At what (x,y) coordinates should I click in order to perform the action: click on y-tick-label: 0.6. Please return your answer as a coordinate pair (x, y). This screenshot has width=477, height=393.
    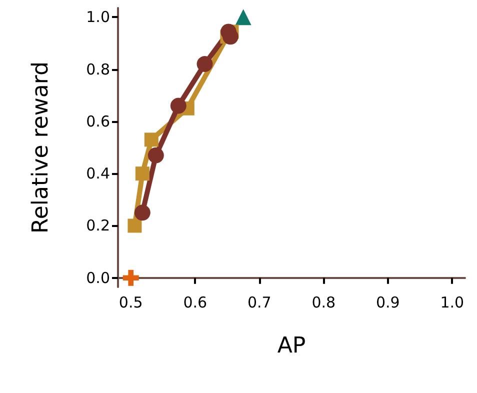
    Looking at the image, I should click on (98, 121).